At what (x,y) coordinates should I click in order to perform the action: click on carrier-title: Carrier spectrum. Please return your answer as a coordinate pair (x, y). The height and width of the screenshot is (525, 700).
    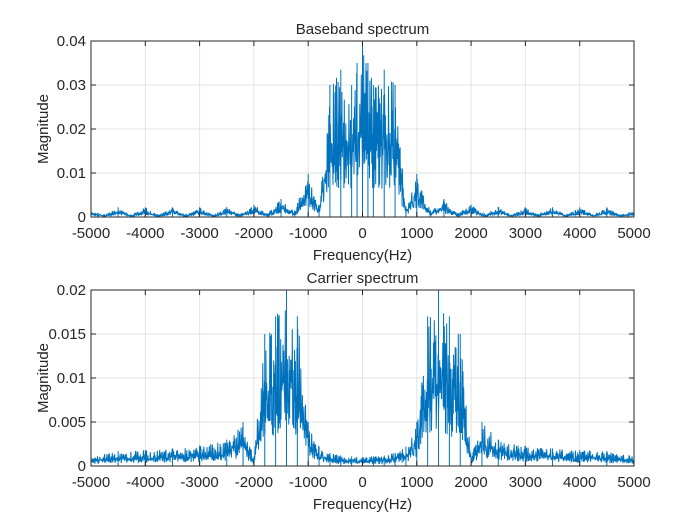
    Looking at the image, I should click on (363, 278).